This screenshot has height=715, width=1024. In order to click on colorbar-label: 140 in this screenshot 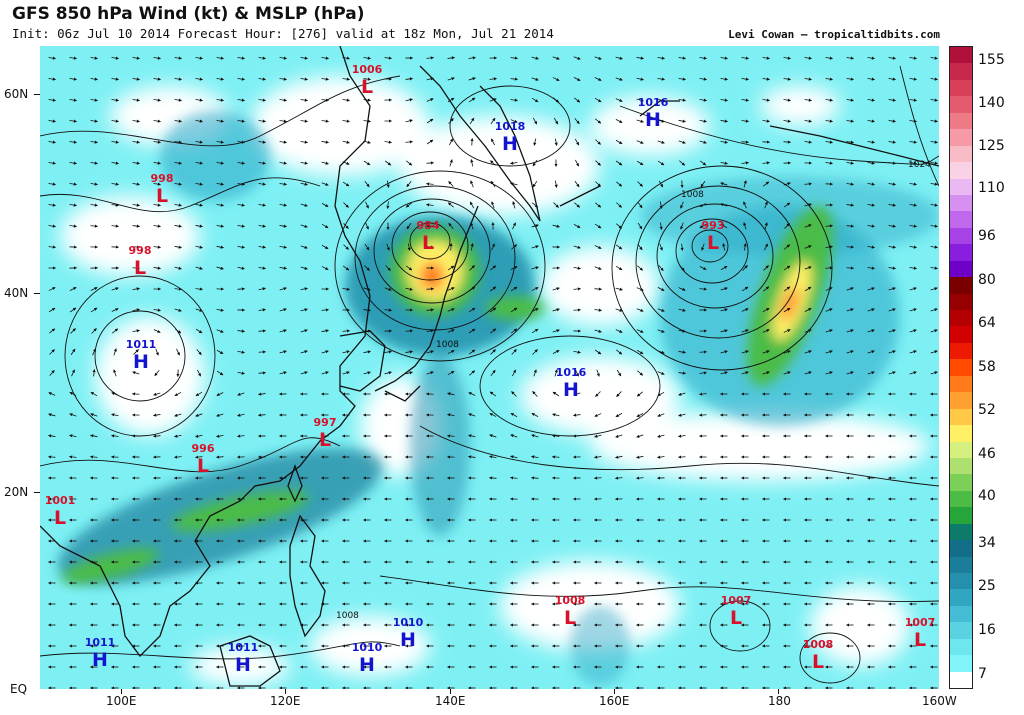, I will do `click(991, 103)`.